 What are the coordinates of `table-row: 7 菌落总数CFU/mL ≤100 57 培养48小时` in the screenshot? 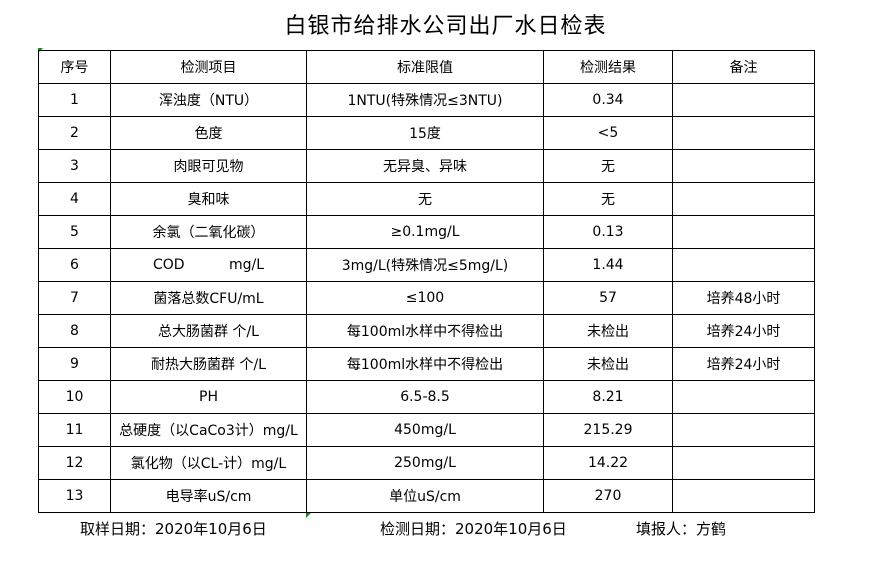 It's located at (426, 298).